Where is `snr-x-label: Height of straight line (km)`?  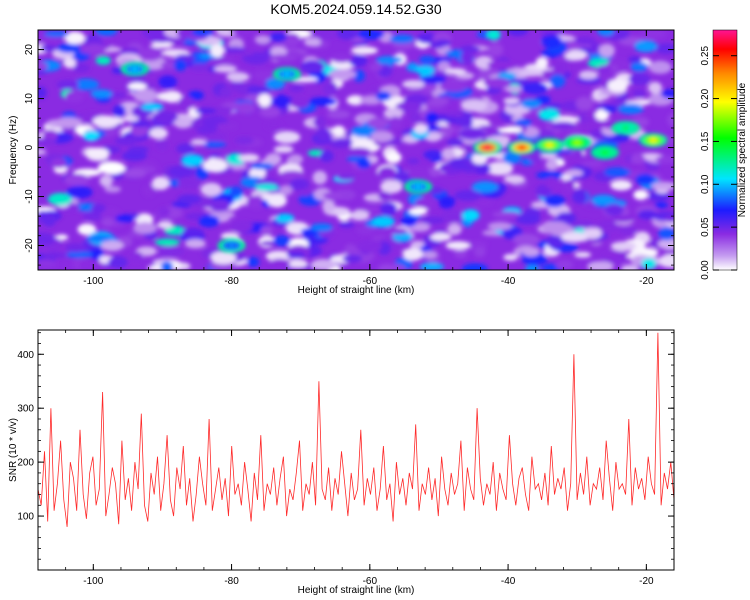
snr-x-label: Height of straight line (km) is located at coordinates (356, 590).